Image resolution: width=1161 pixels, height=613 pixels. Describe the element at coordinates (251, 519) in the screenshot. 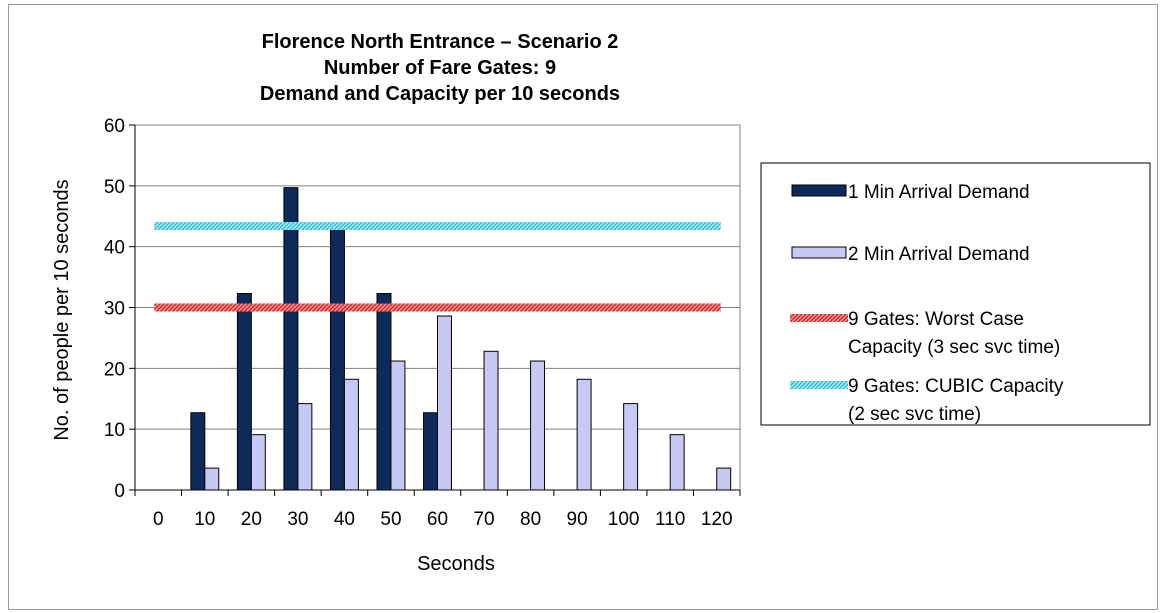

I see `x-tick-label: 20` at that location.